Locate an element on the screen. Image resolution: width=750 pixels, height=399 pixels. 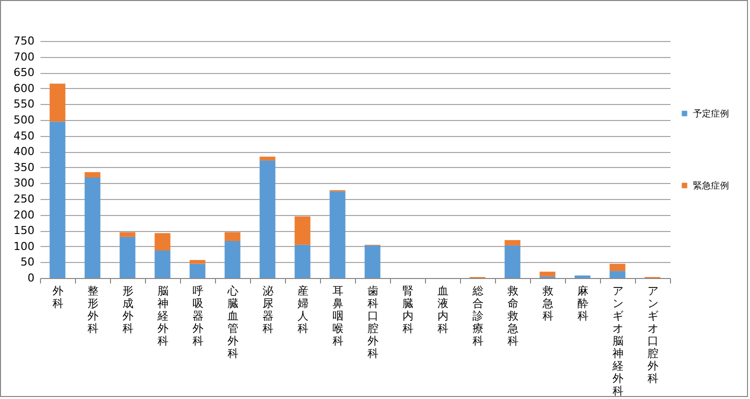
x-tick-label: 形成外科 is located at coordinates (128, 309).